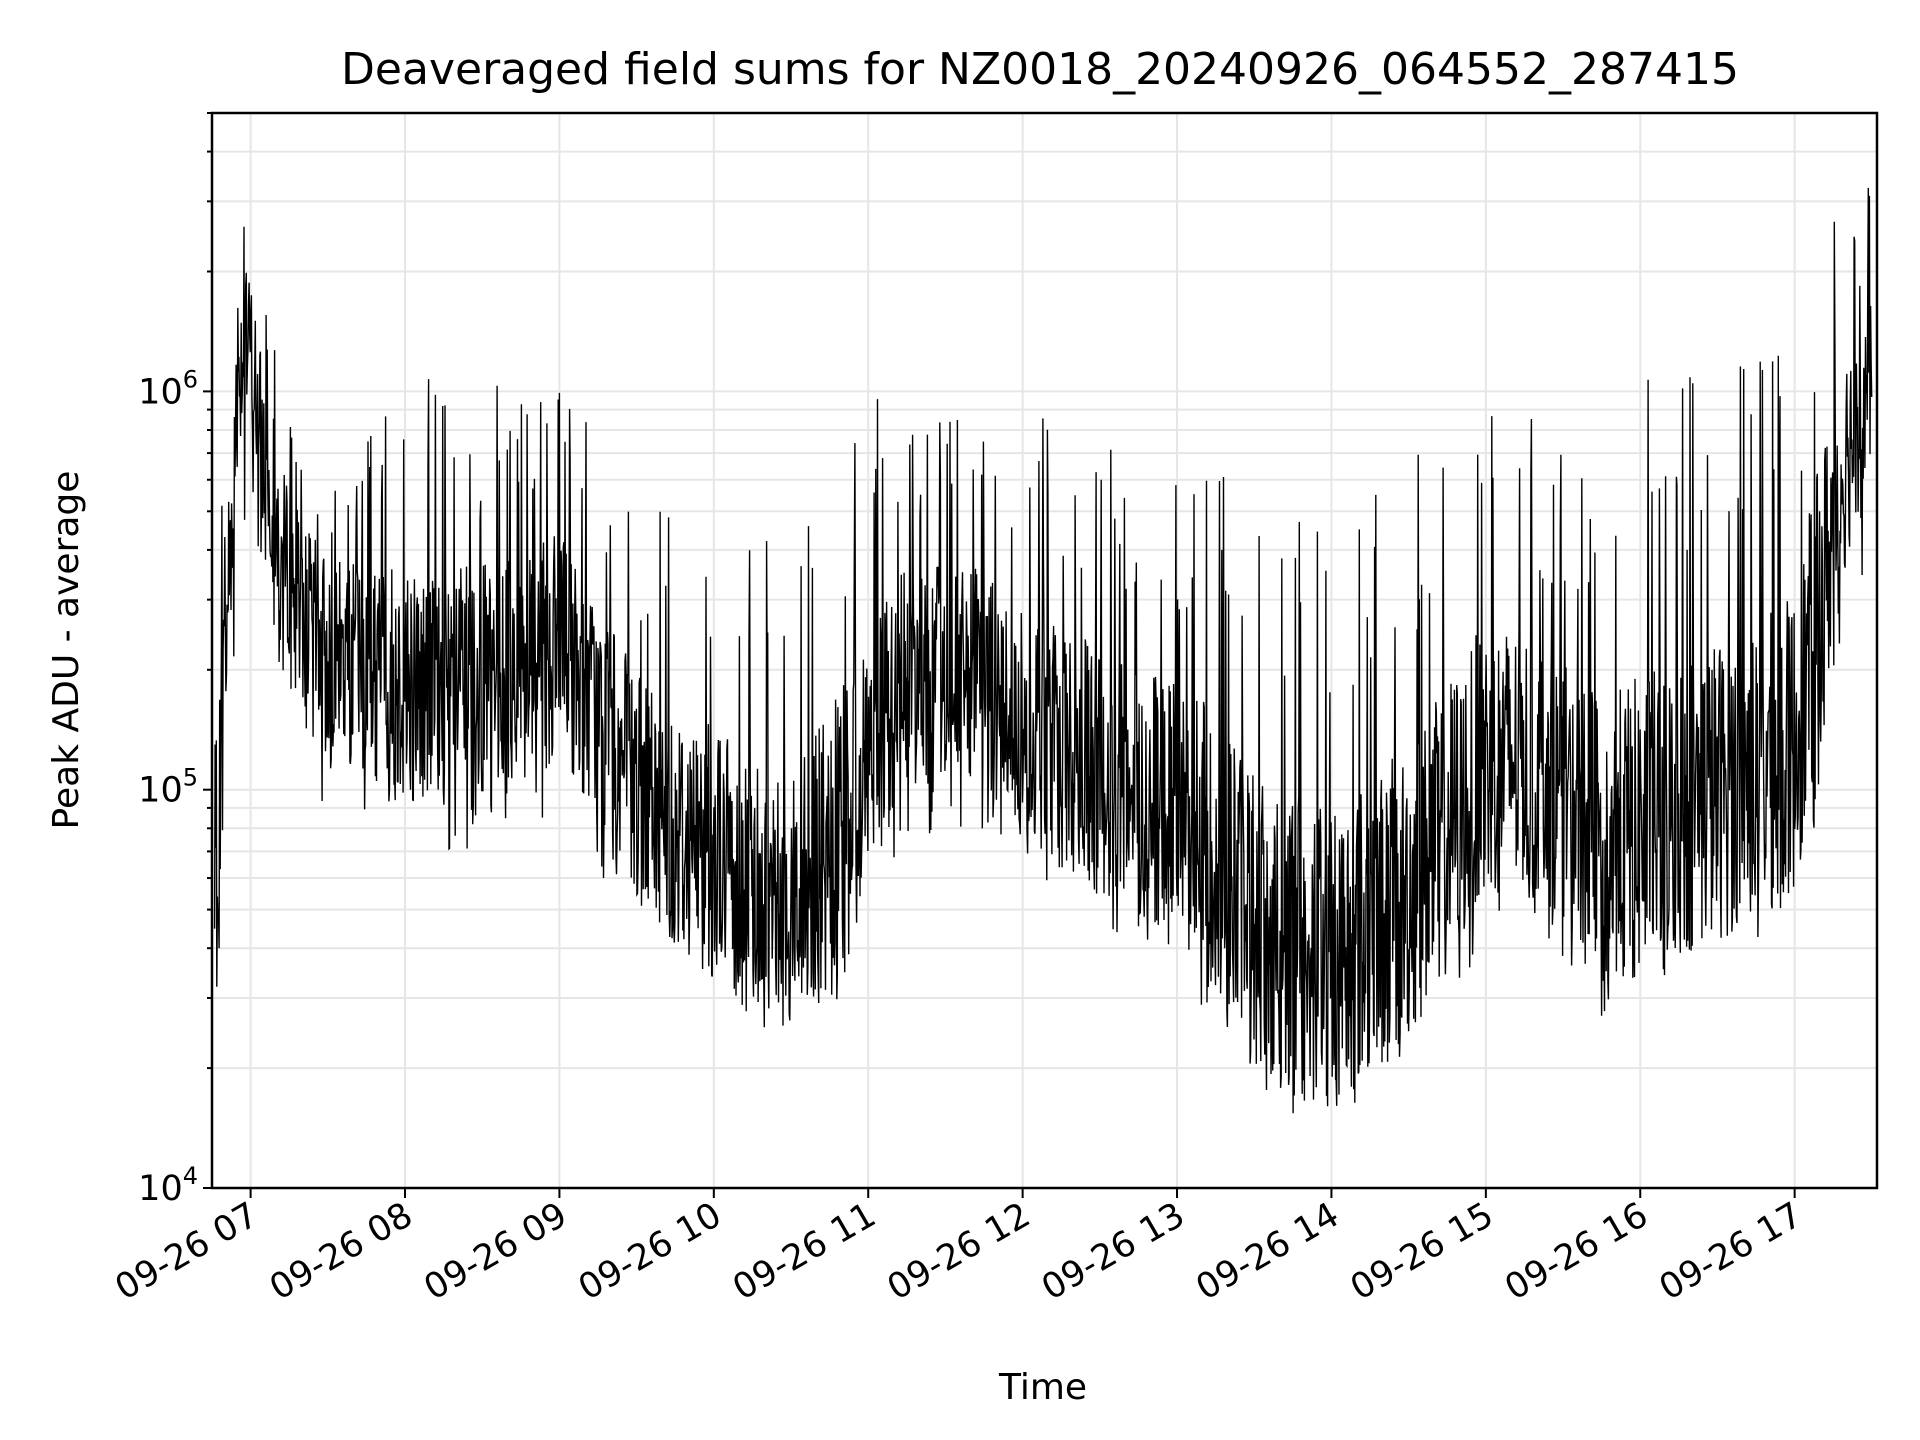 This screenshot has width=1920, height=1440. Describe the element at coordinates (1042, 1387) in the screenshot. I see `x-axis-label: Time` at that location.